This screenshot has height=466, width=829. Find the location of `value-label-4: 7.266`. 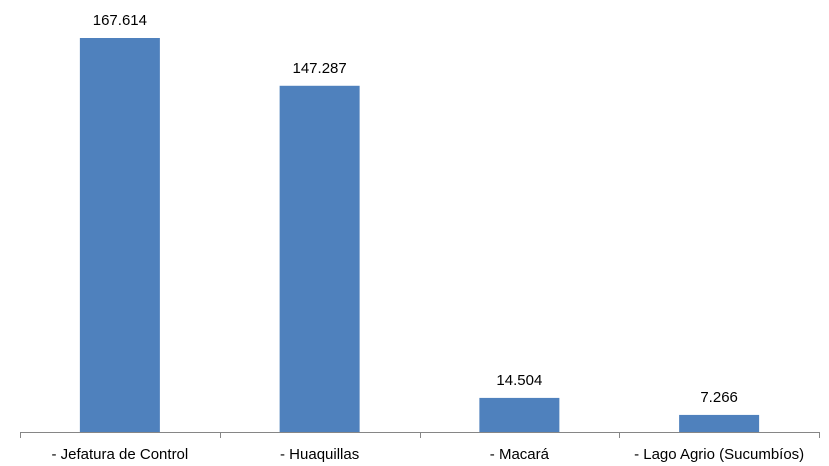

value-label-4: 7.266 is located at coordinates (719, 397).